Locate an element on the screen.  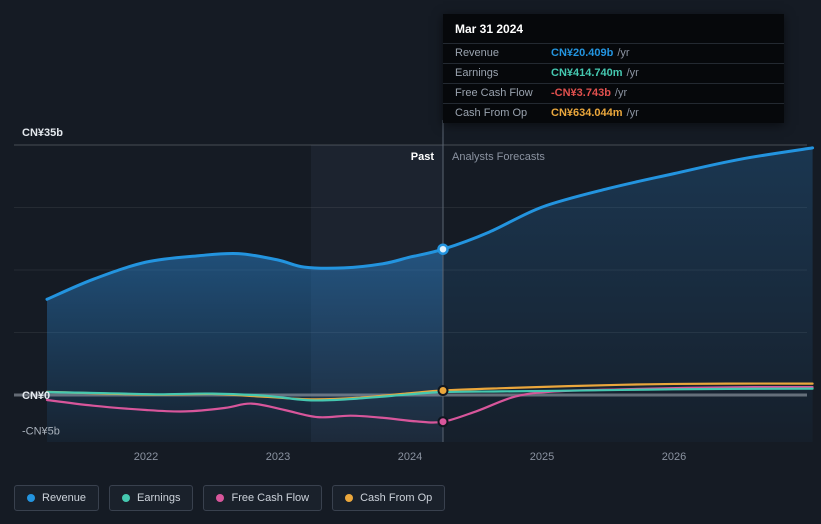
svg-text: 2022 is located at coordinates (146, 457).